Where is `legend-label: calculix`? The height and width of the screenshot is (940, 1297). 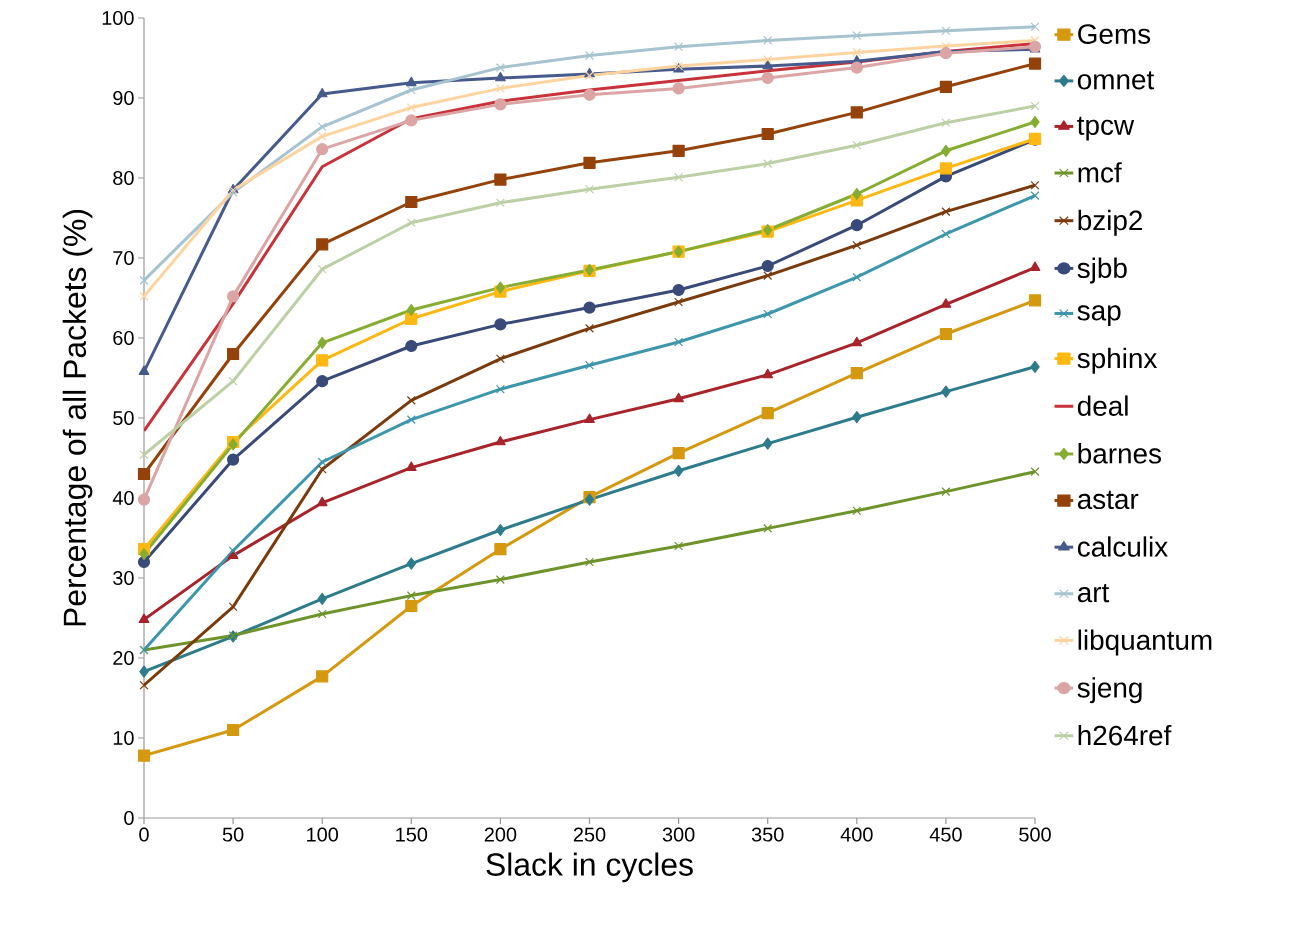
legend-label: calculix is located at coordinates (1122, 546).